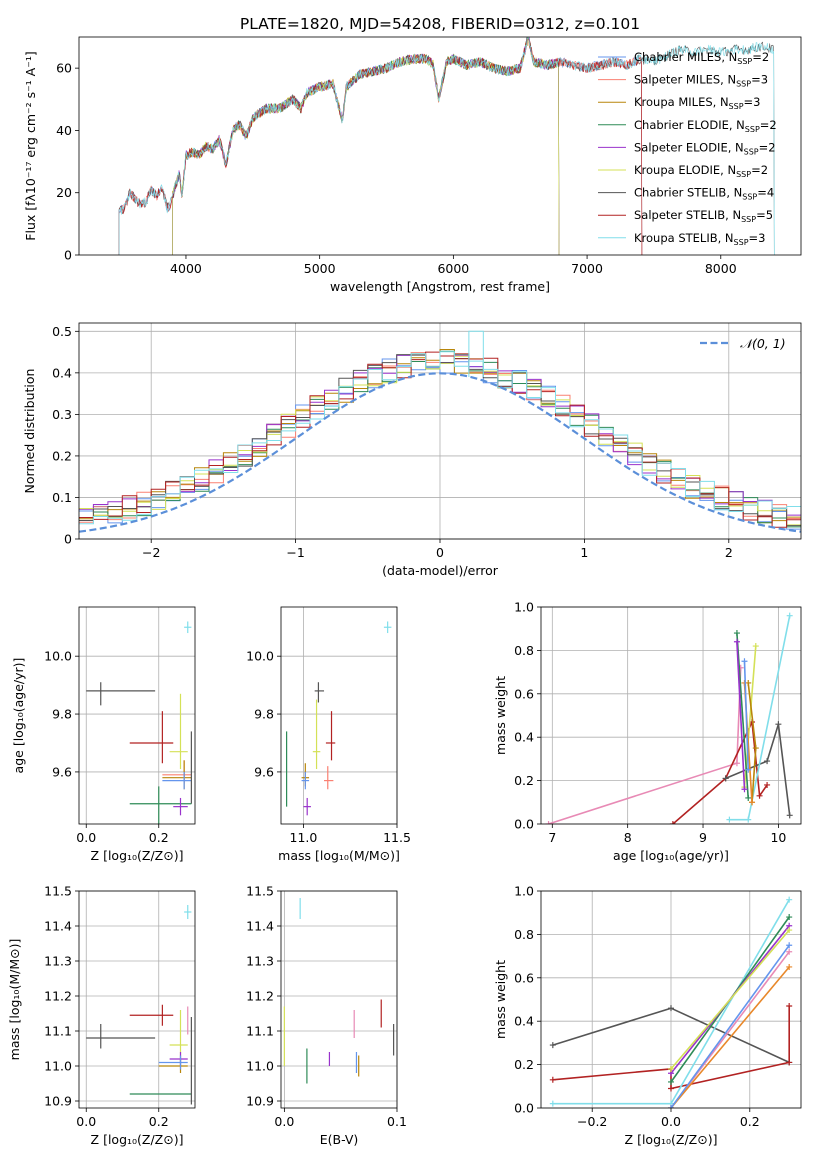  Describe the element at coordinates (440, 452) in the screenshot. I see `normal-curve` at that location.